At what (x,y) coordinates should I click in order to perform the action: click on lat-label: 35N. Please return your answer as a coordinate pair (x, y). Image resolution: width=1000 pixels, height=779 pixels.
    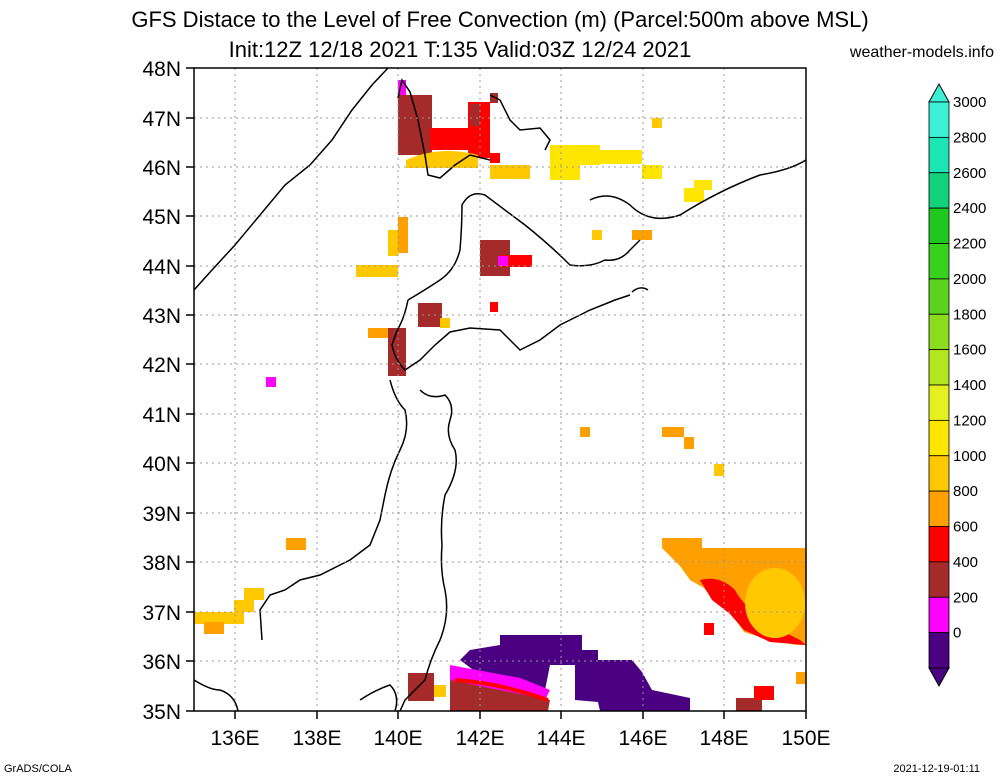
    Looking at the image, I should click on (161, 712).